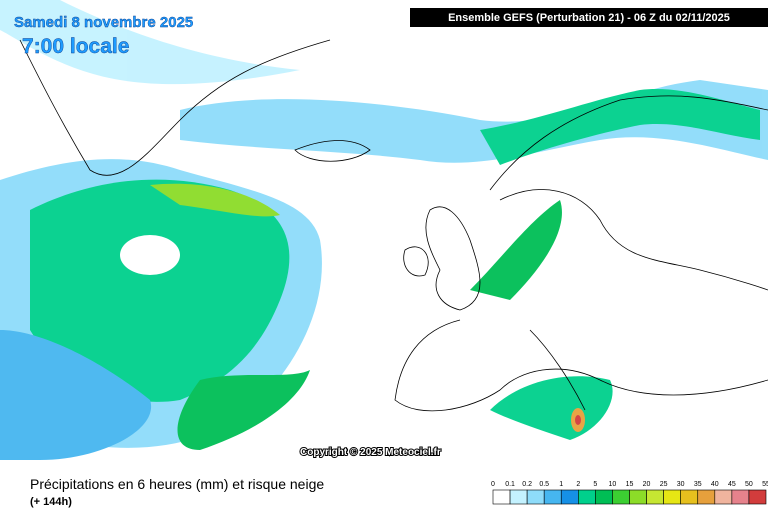  I want to click on lead-time: (+ 144h), so click(51, 502).